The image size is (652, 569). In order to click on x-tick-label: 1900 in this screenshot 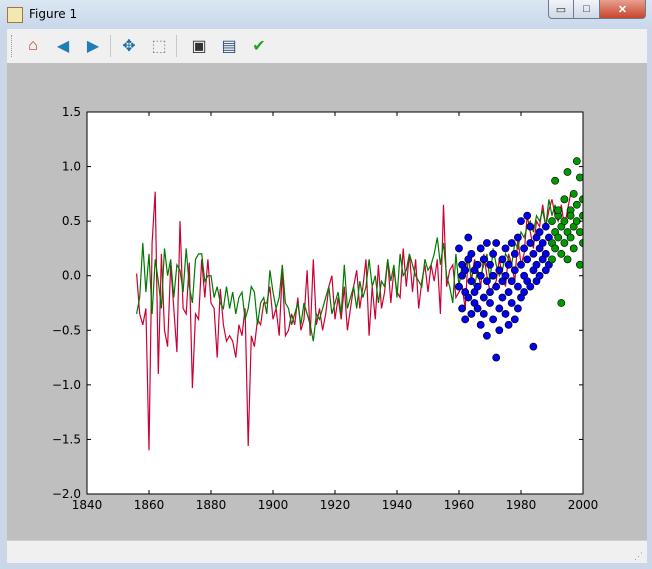, I will do `click(273, 505)`.